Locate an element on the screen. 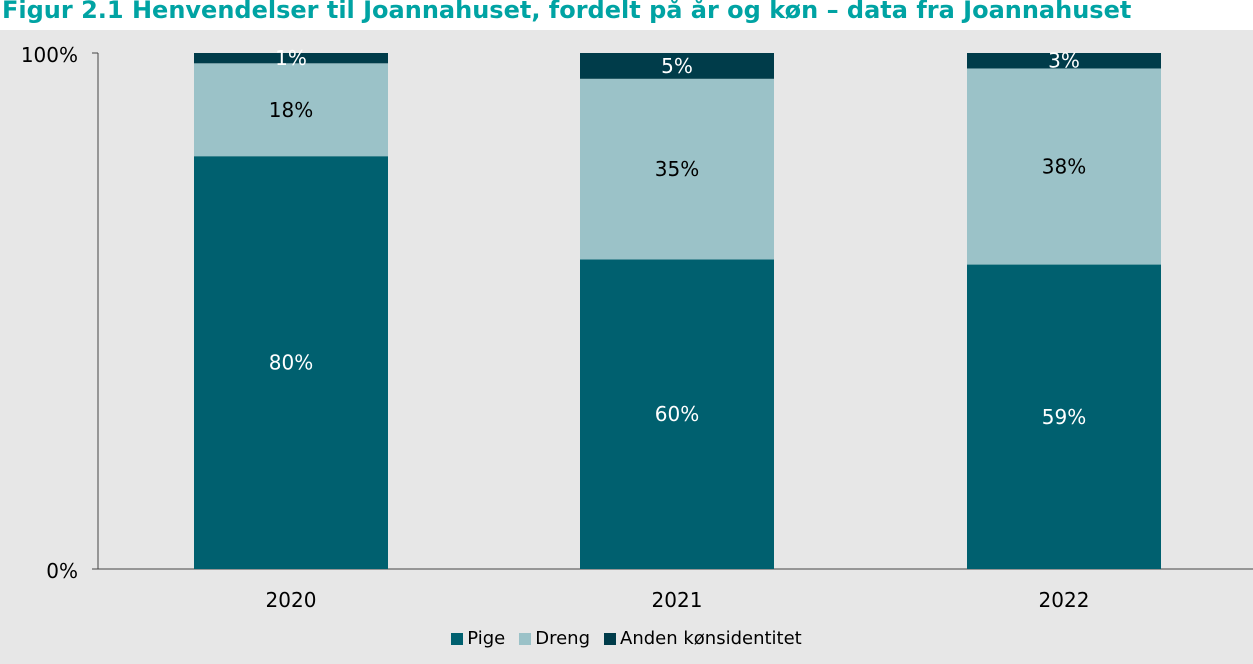  data-label: 3% is located at coordinates (1064, 61).